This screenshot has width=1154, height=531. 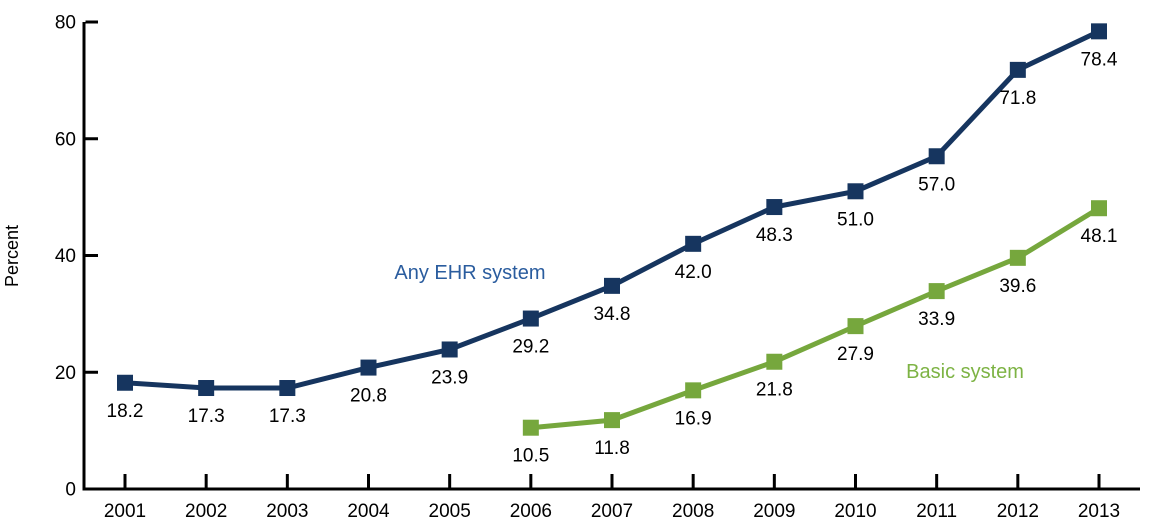 What do you see at coordinates (693, 511) in the screenshot?
I see `x-tick-label: 2008` at bounding box center [693, 511].